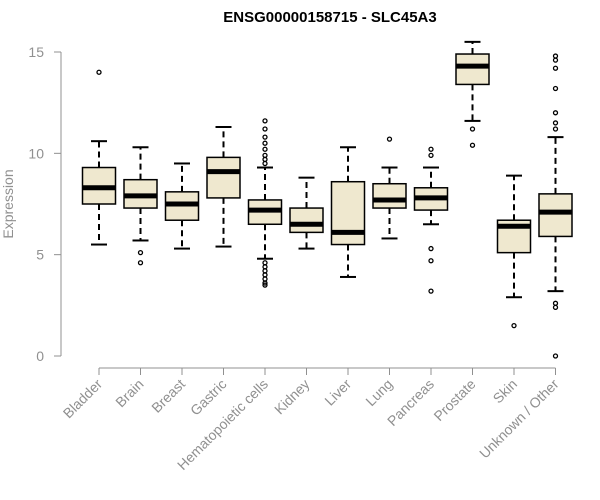  What do you see at coordinates (337, 392) in the screenshot?
I see `x-tick-label: Liver` at bounding box center [337, 392].